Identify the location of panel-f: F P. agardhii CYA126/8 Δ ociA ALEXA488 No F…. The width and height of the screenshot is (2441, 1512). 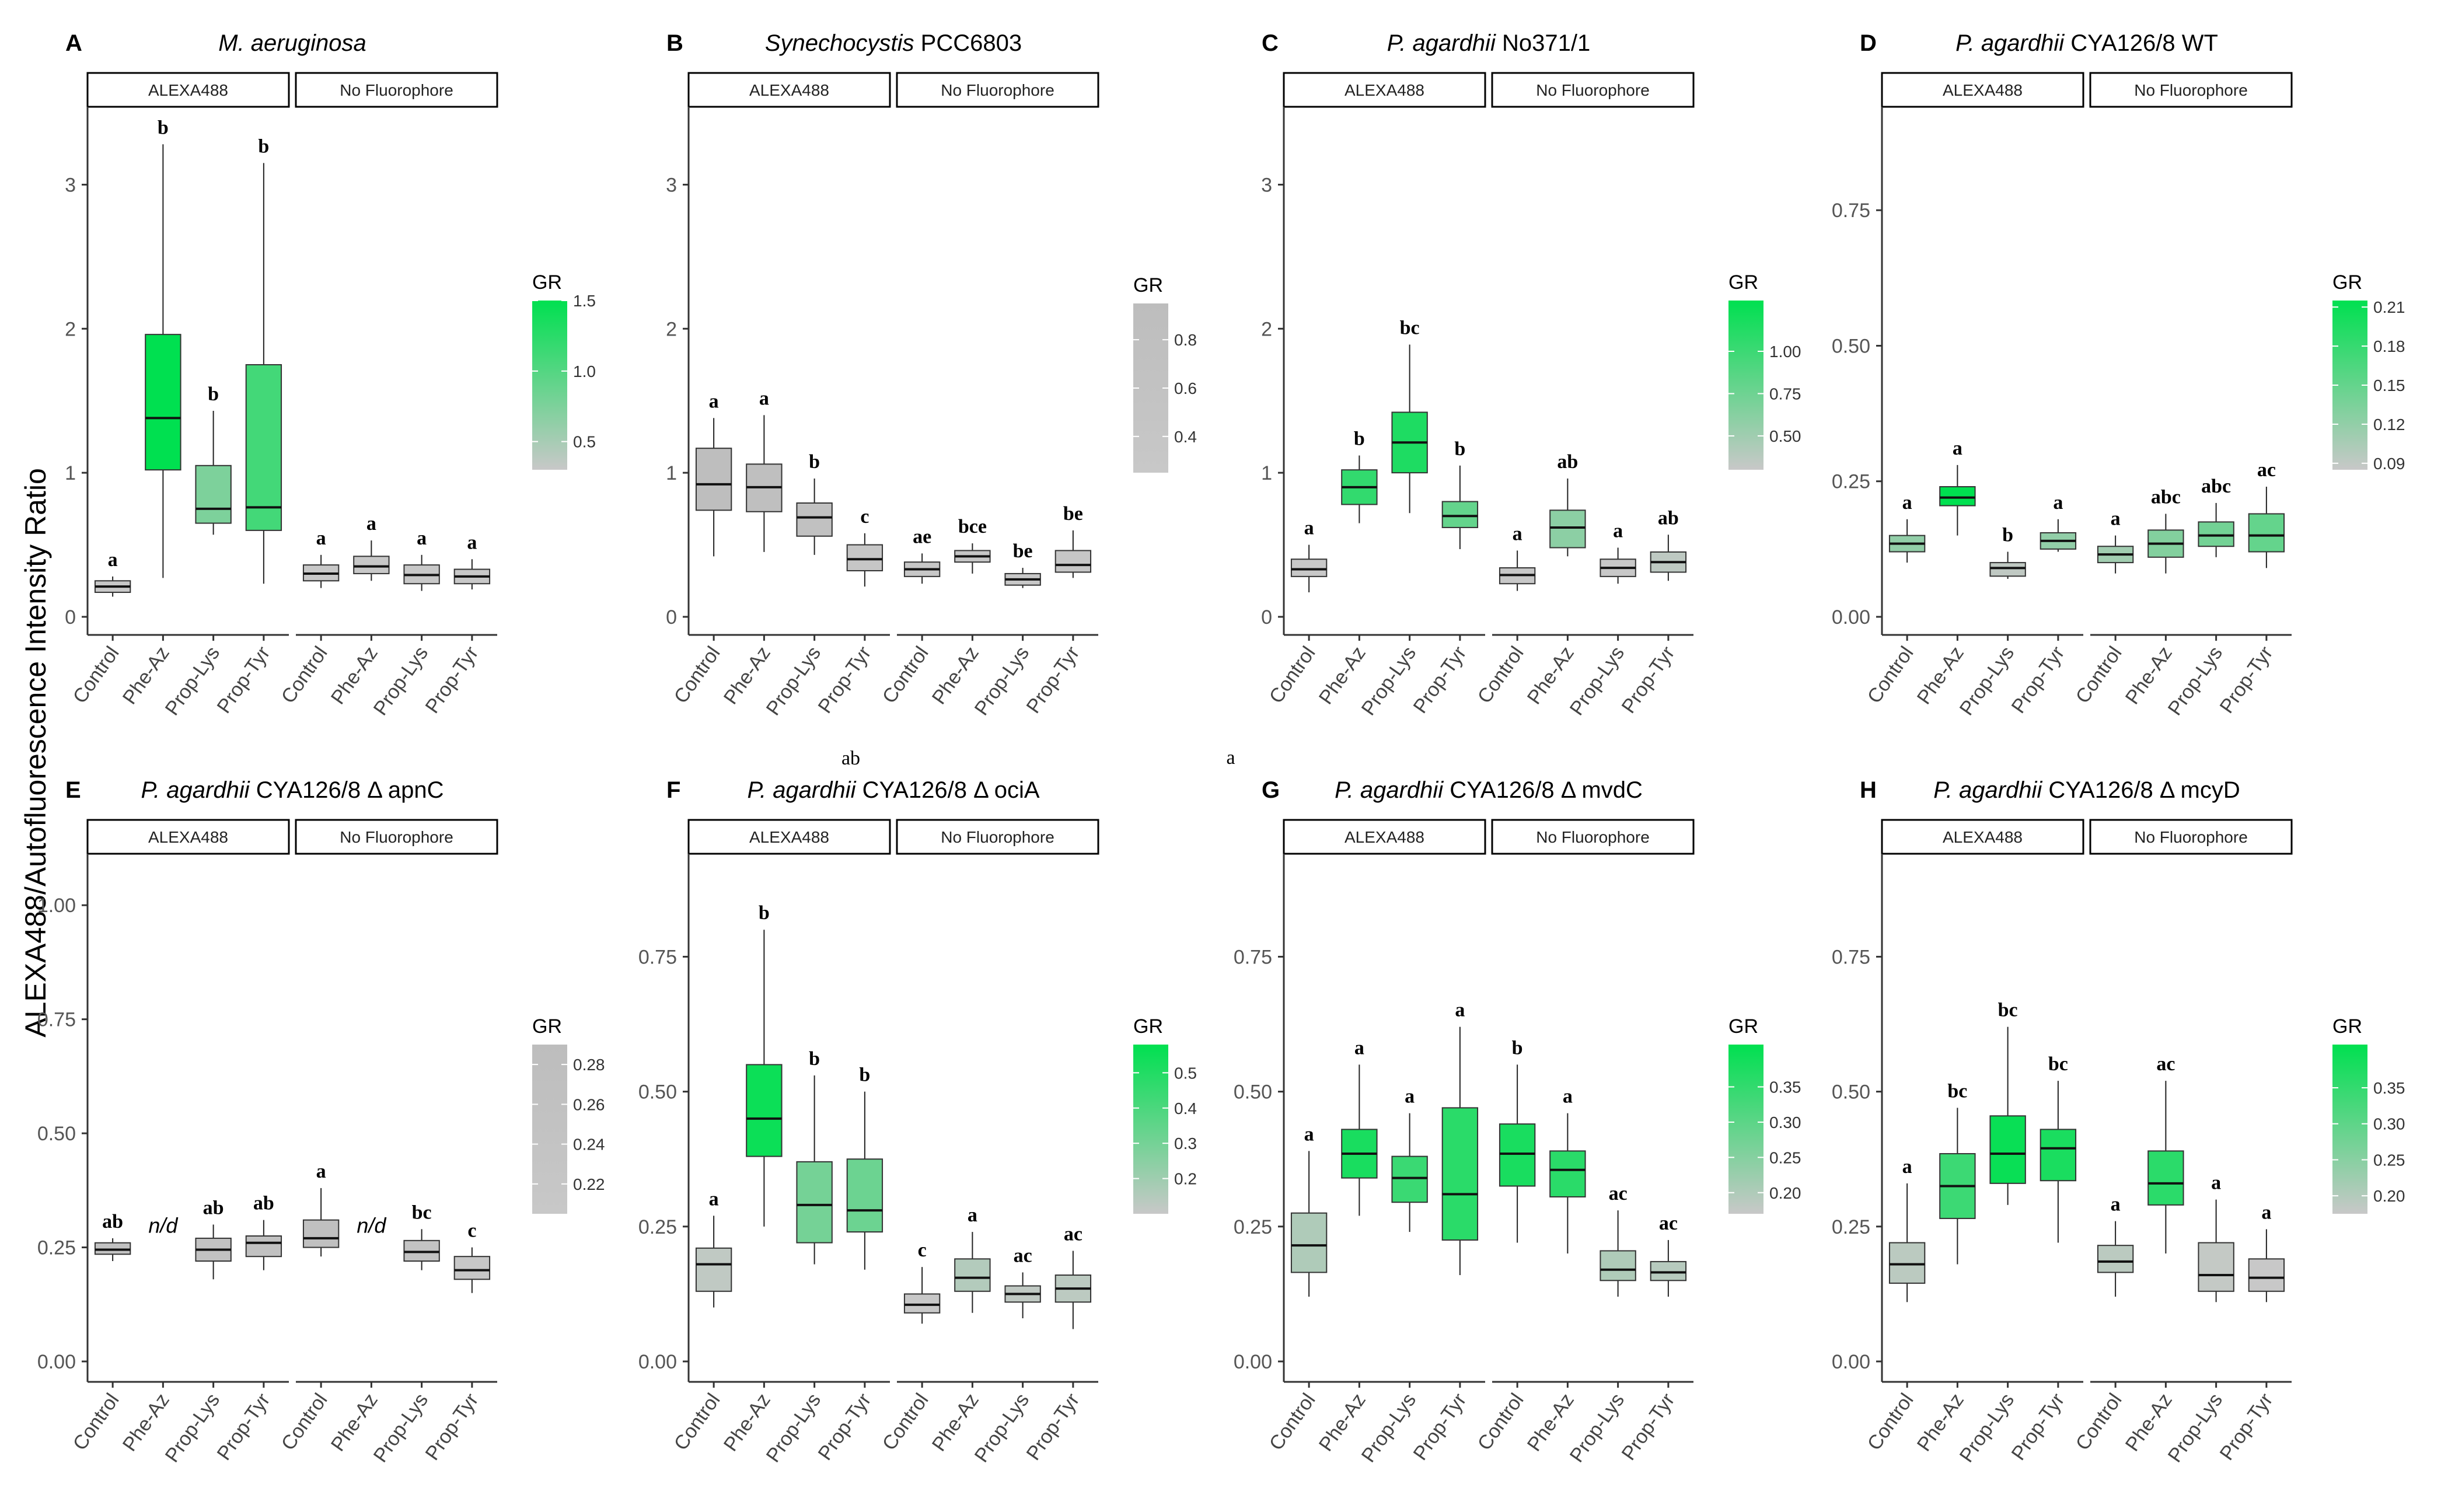
(917, 1121).